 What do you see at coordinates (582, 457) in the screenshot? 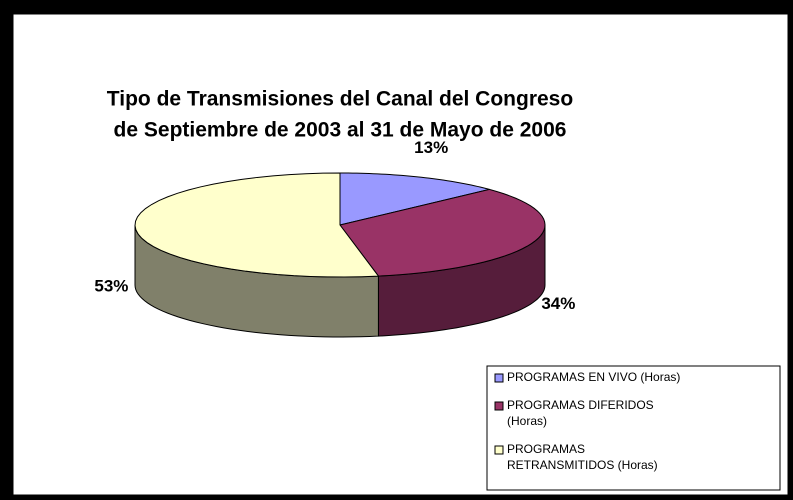
I see `legend-label: PROGRAMAS RETRANSMITIDOS (Horas)` at bounding box center [582, 457].